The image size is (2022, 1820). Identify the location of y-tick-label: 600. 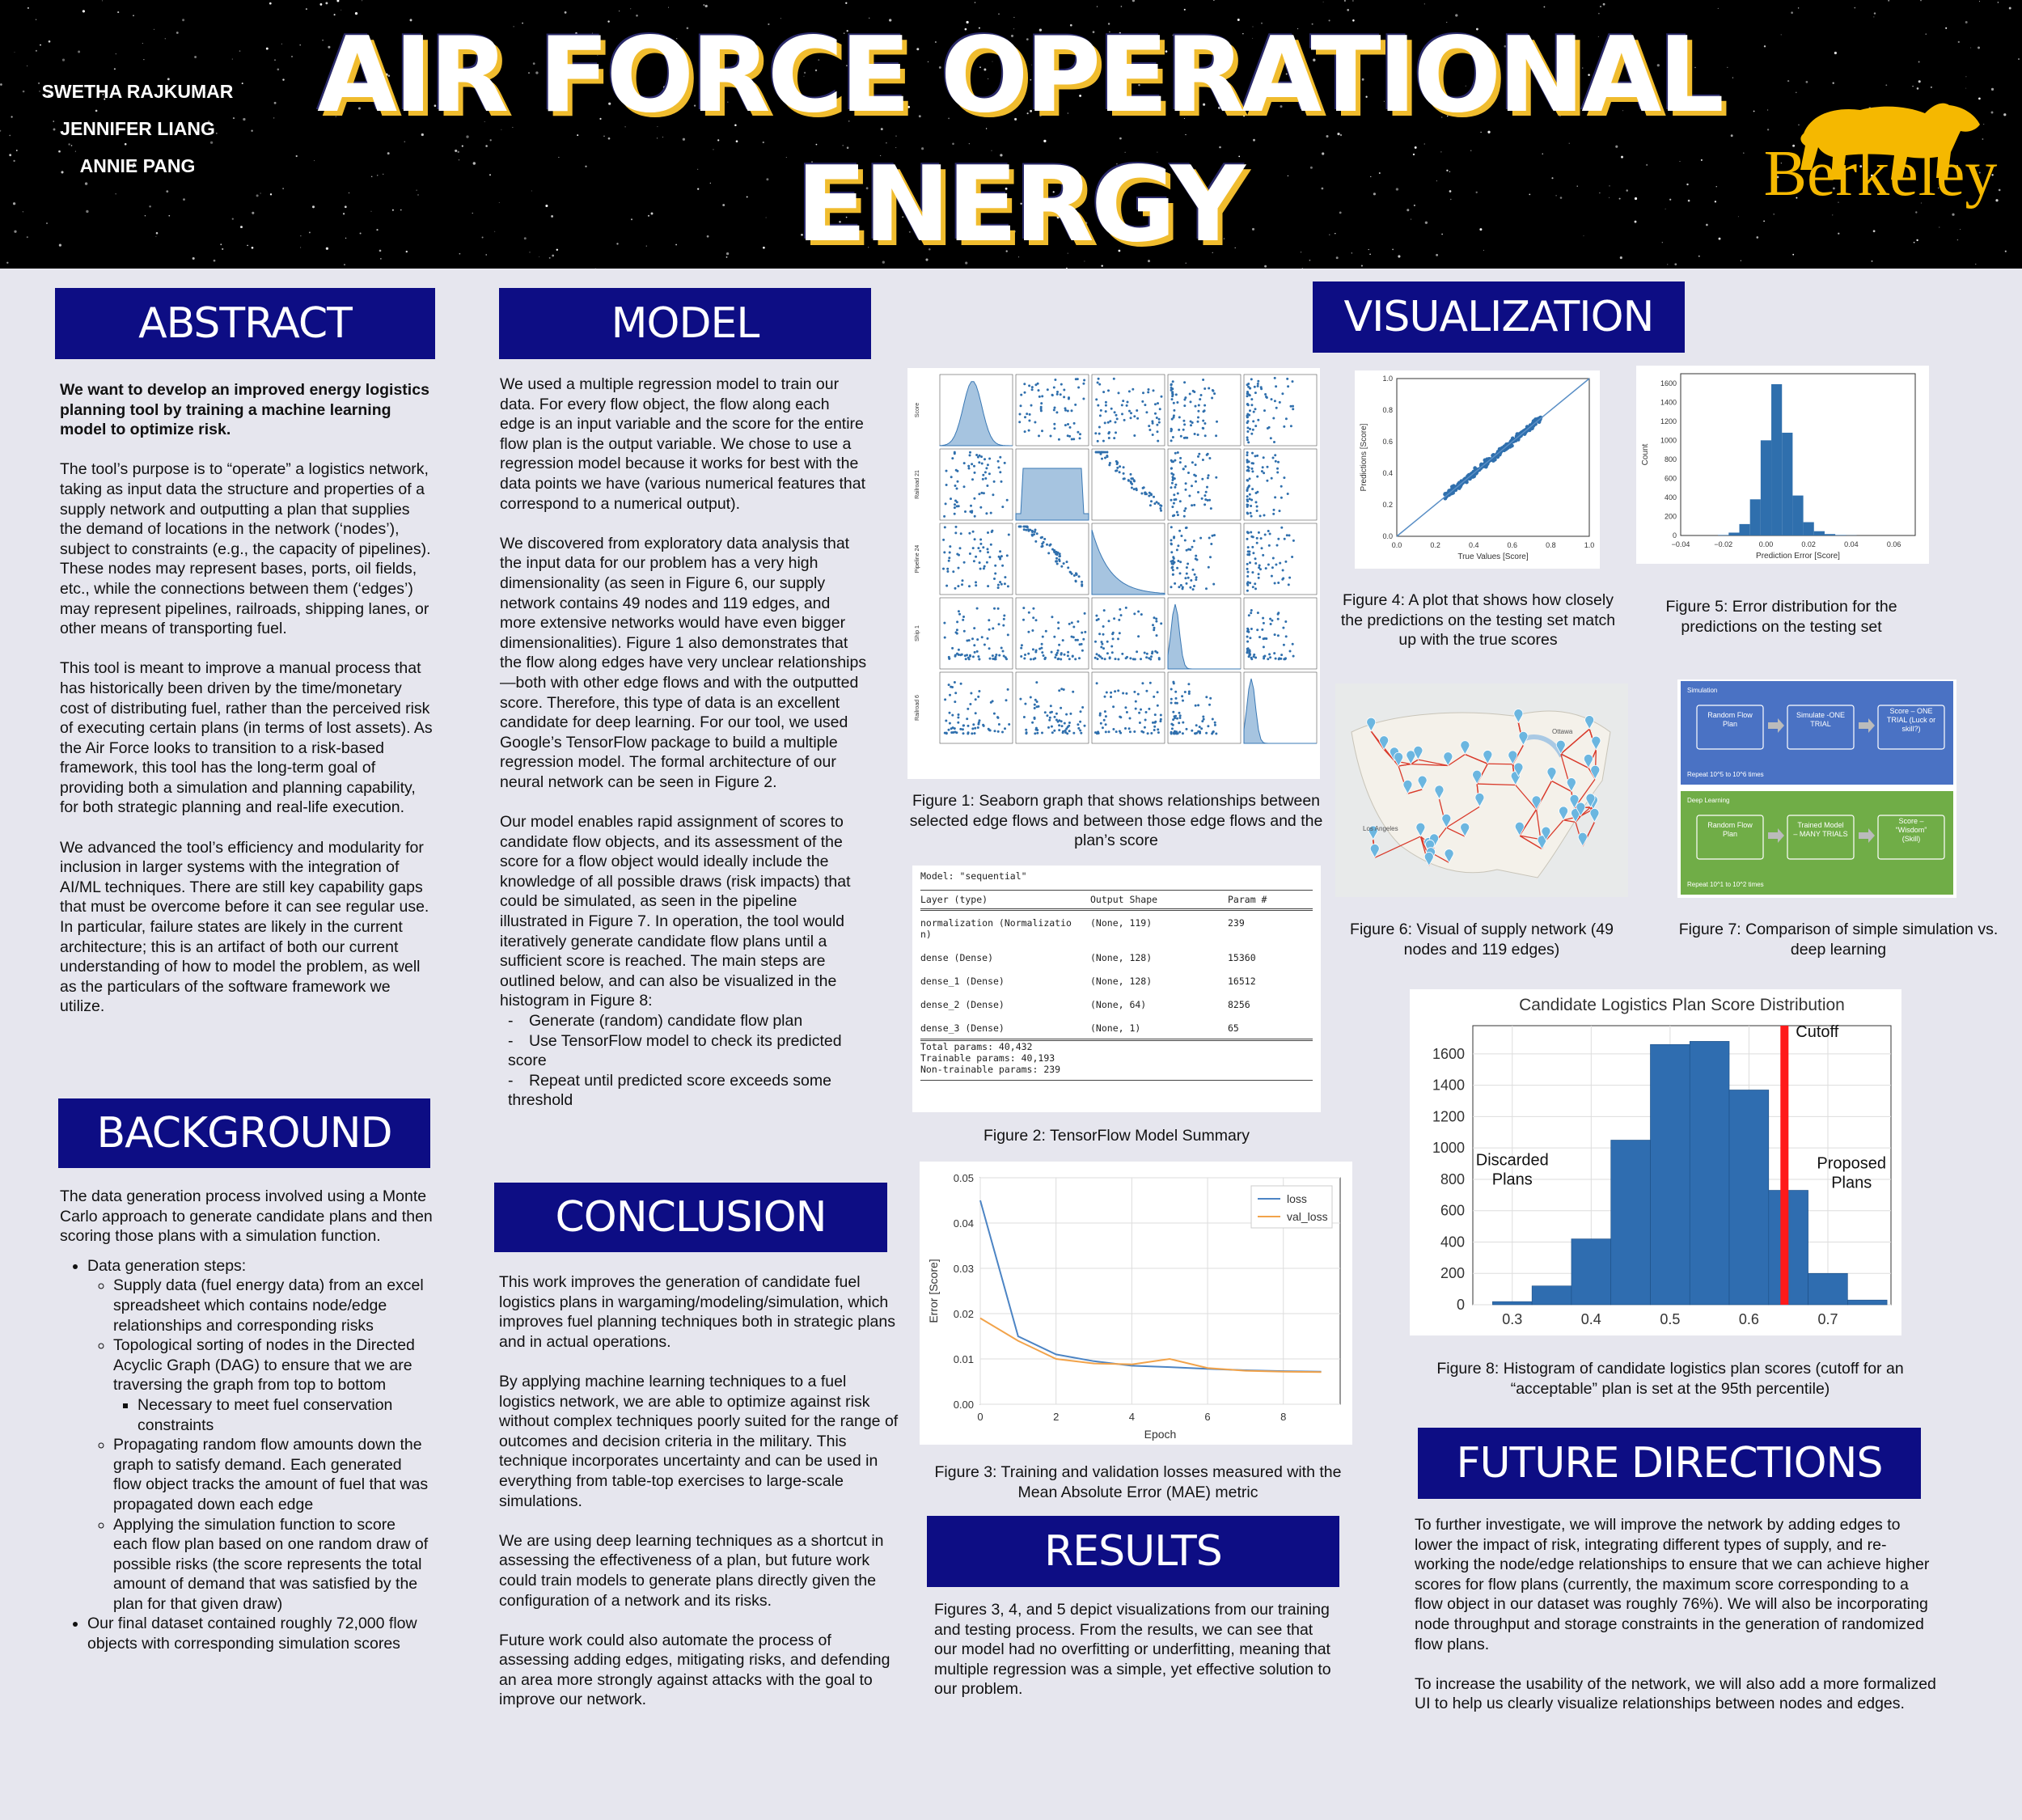
(1671, 478).